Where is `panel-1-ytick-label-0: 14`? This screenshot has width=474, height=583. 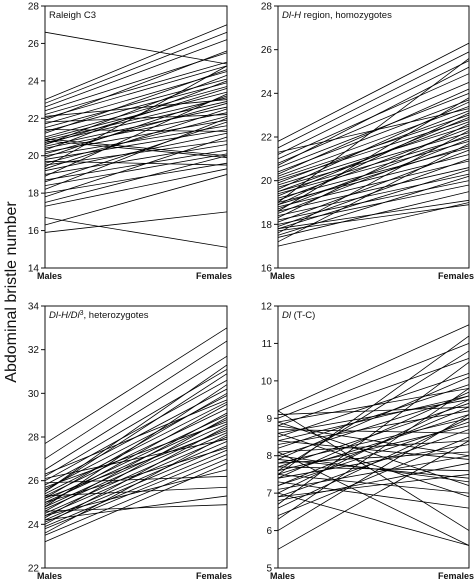 panel-1-ytick-label-0: 14 is located at coordinates (34, 269).